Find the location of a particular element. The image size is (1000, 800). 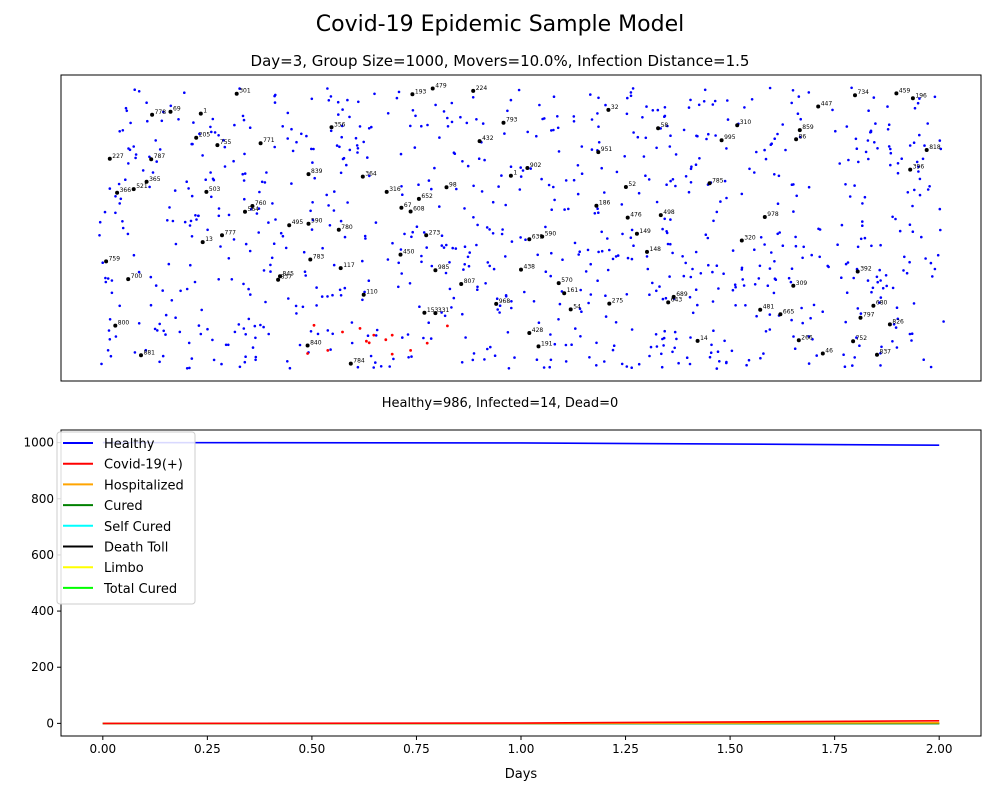

figure-title: Covid-19 Epidemic Sample Model is located at coordinates (500, 24).